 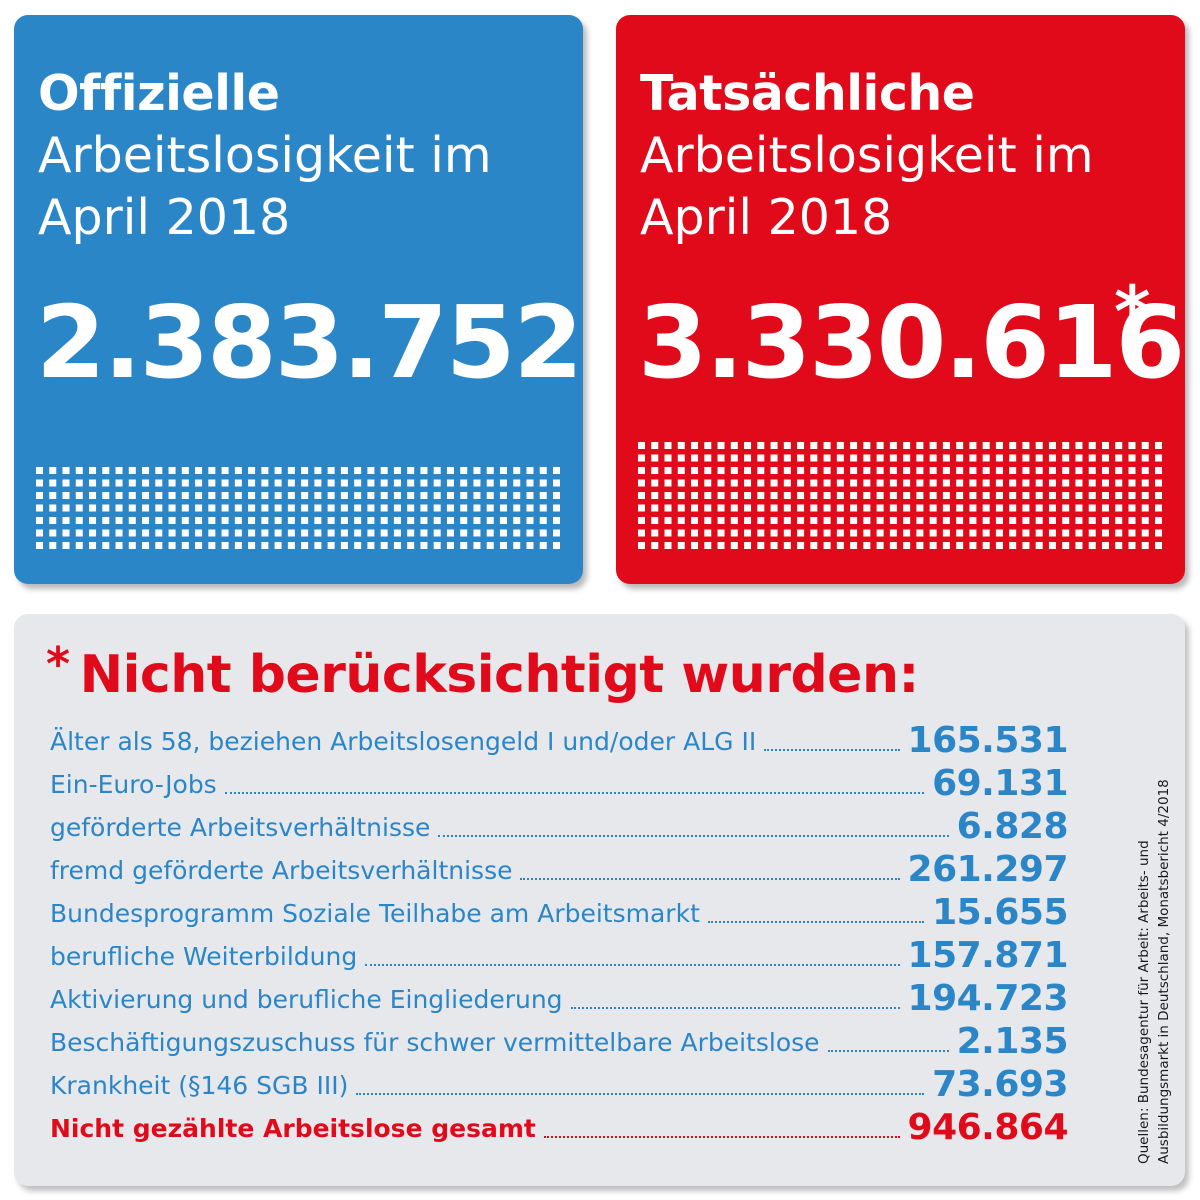 I want to click on item-label: geförderte Arbeitsverhältnisse, so click(x=240, y=827).